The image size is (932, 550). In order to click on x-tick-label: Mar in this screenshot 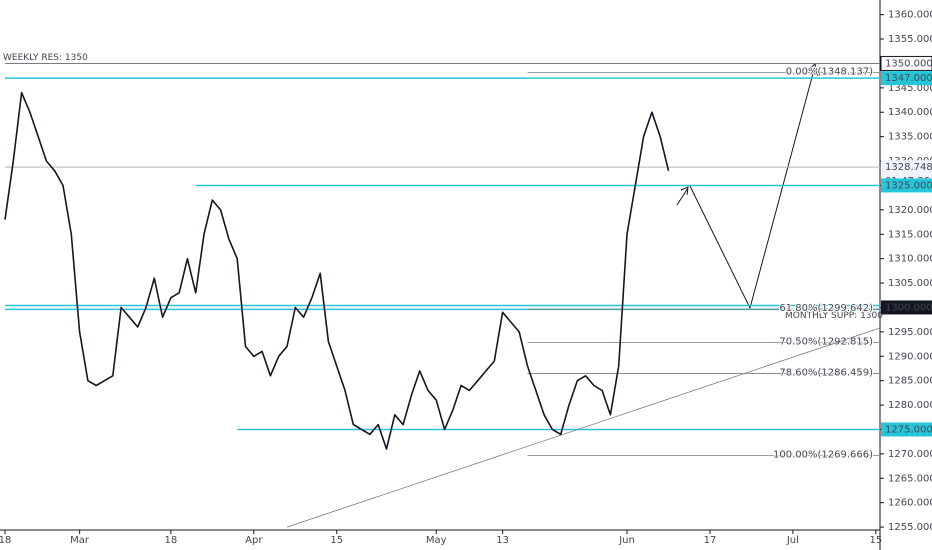, I will do `click(80, 540)`.